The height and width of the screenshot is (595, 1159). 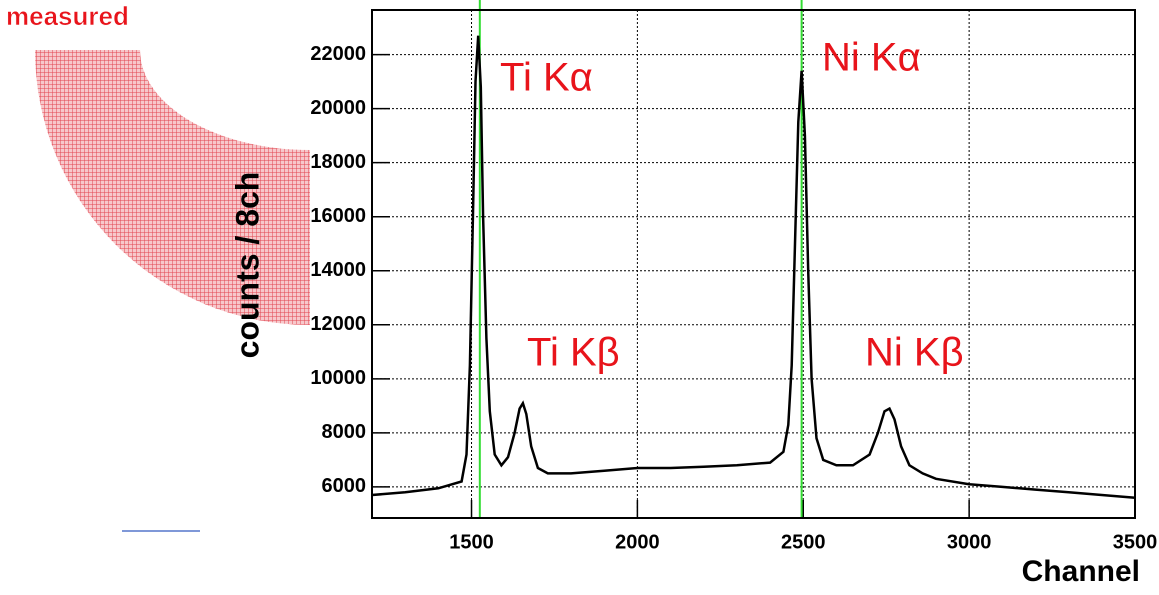 What do you see at coordinates (546, 78) in the screenshot?
I see `peak-annotation: Ti Kα` at bounding box center [546, 78].